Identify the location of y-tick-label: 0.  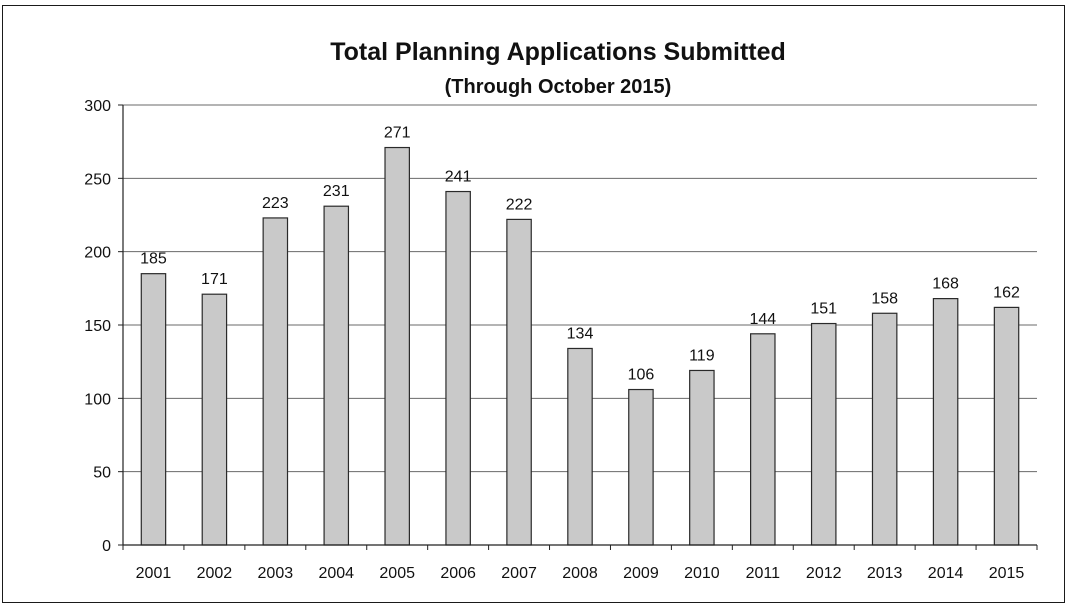
(106, 546).